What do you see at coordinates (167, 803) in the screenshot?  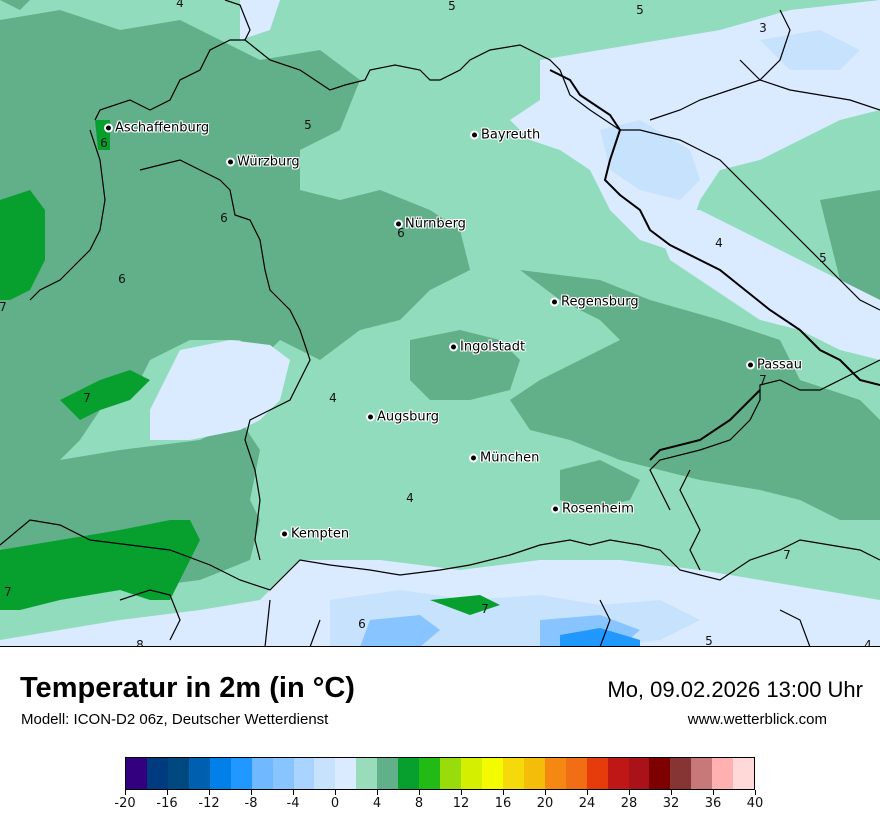 I see `colorbar-tick-label: -16` at bounding box center [167, 803].